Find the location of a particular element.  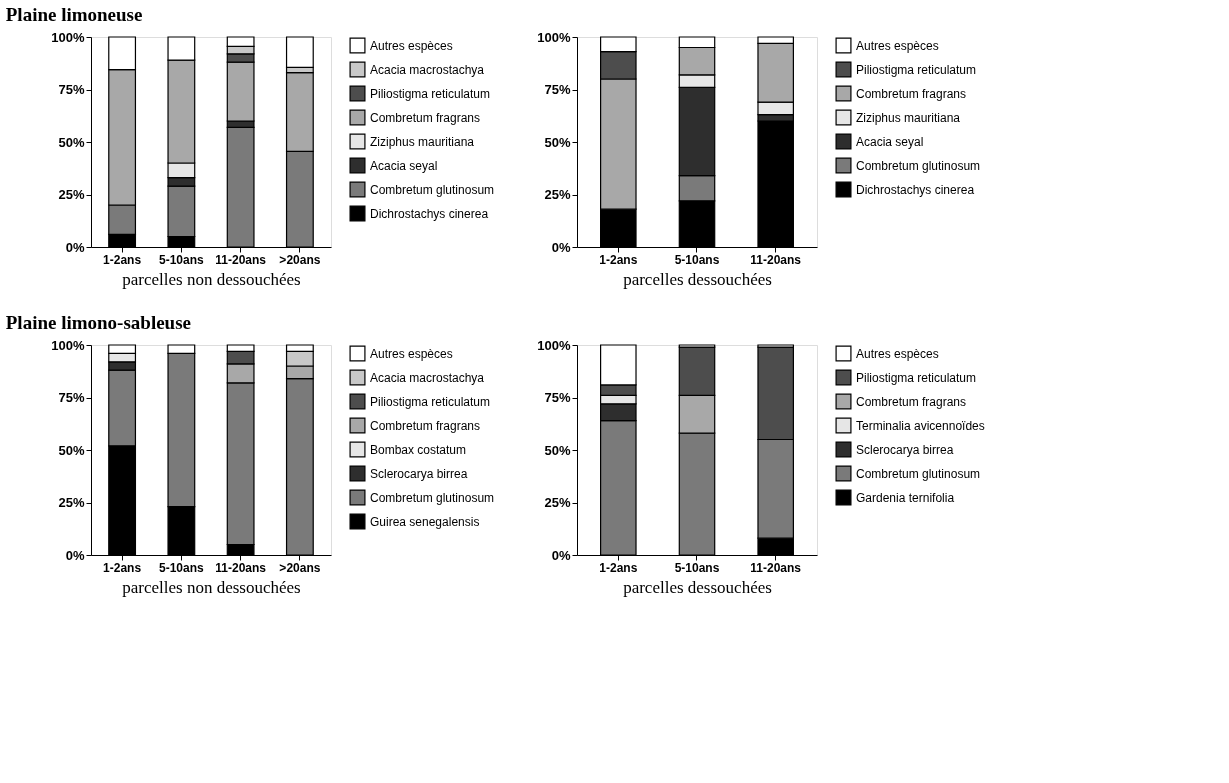

bar is located at coordinates (299, 52).